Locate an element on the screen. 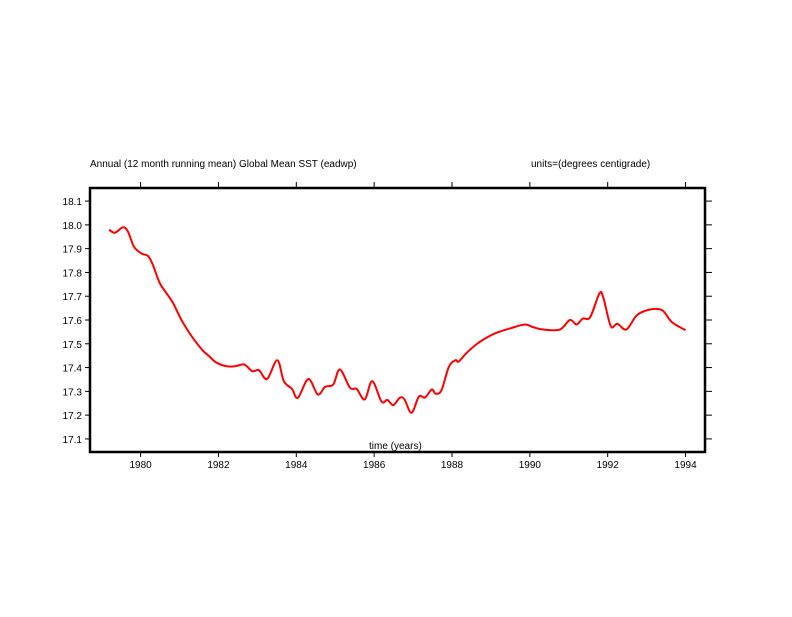 This screenshot has height=617, width=792. y-tick-label: 17.5 is located at coordinates (73, 345).